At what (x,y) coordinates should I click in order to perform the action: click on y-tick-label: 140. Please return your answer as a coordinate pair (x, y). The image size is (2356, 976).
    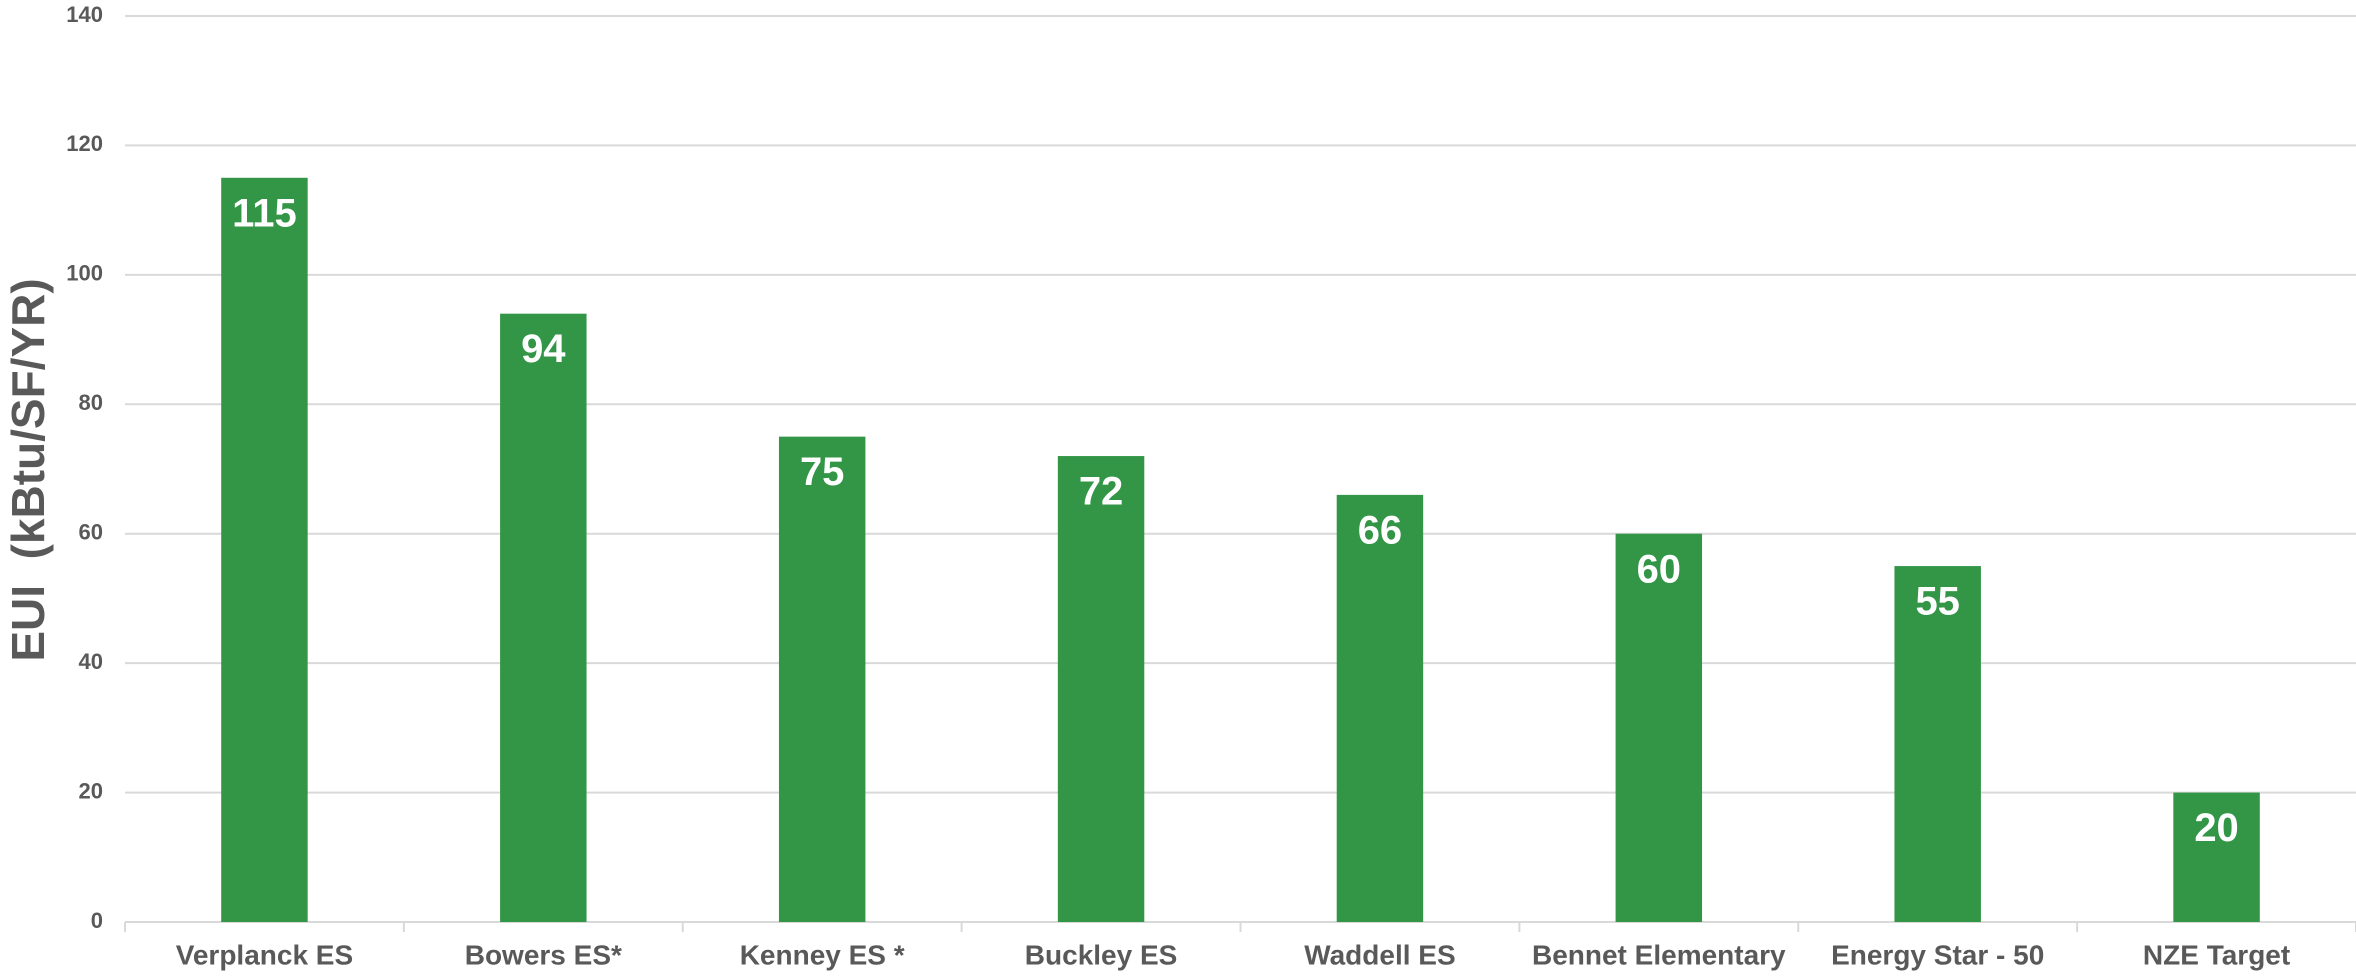
    Looking at the image, I should click on (84, 14).